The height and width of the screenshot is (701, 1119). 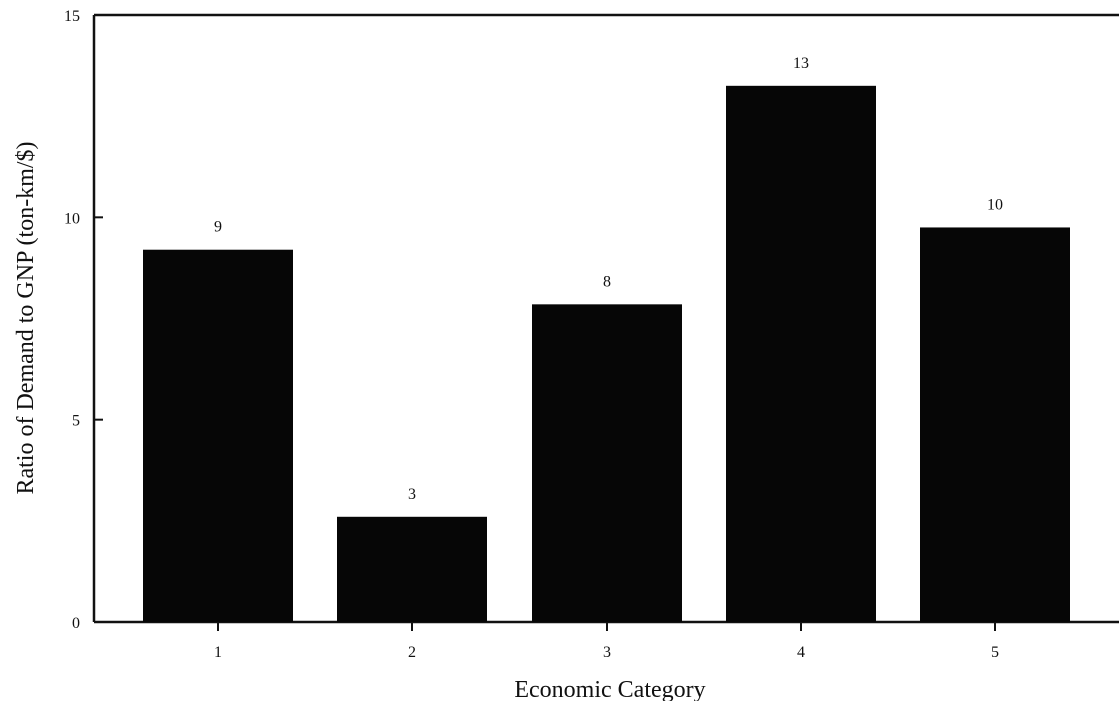 What do you see at coordinates (218, 652) in the screenshot?
I see `x-tick-label: 1` at bounding box center [218, 652].